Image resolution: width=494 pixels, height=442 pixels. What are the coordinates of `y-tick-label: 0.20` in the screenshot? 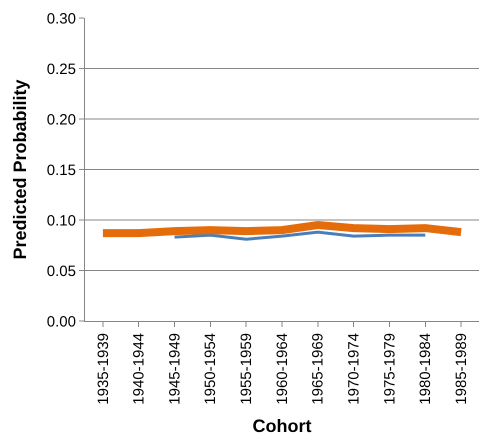 It's located at (61, 119).